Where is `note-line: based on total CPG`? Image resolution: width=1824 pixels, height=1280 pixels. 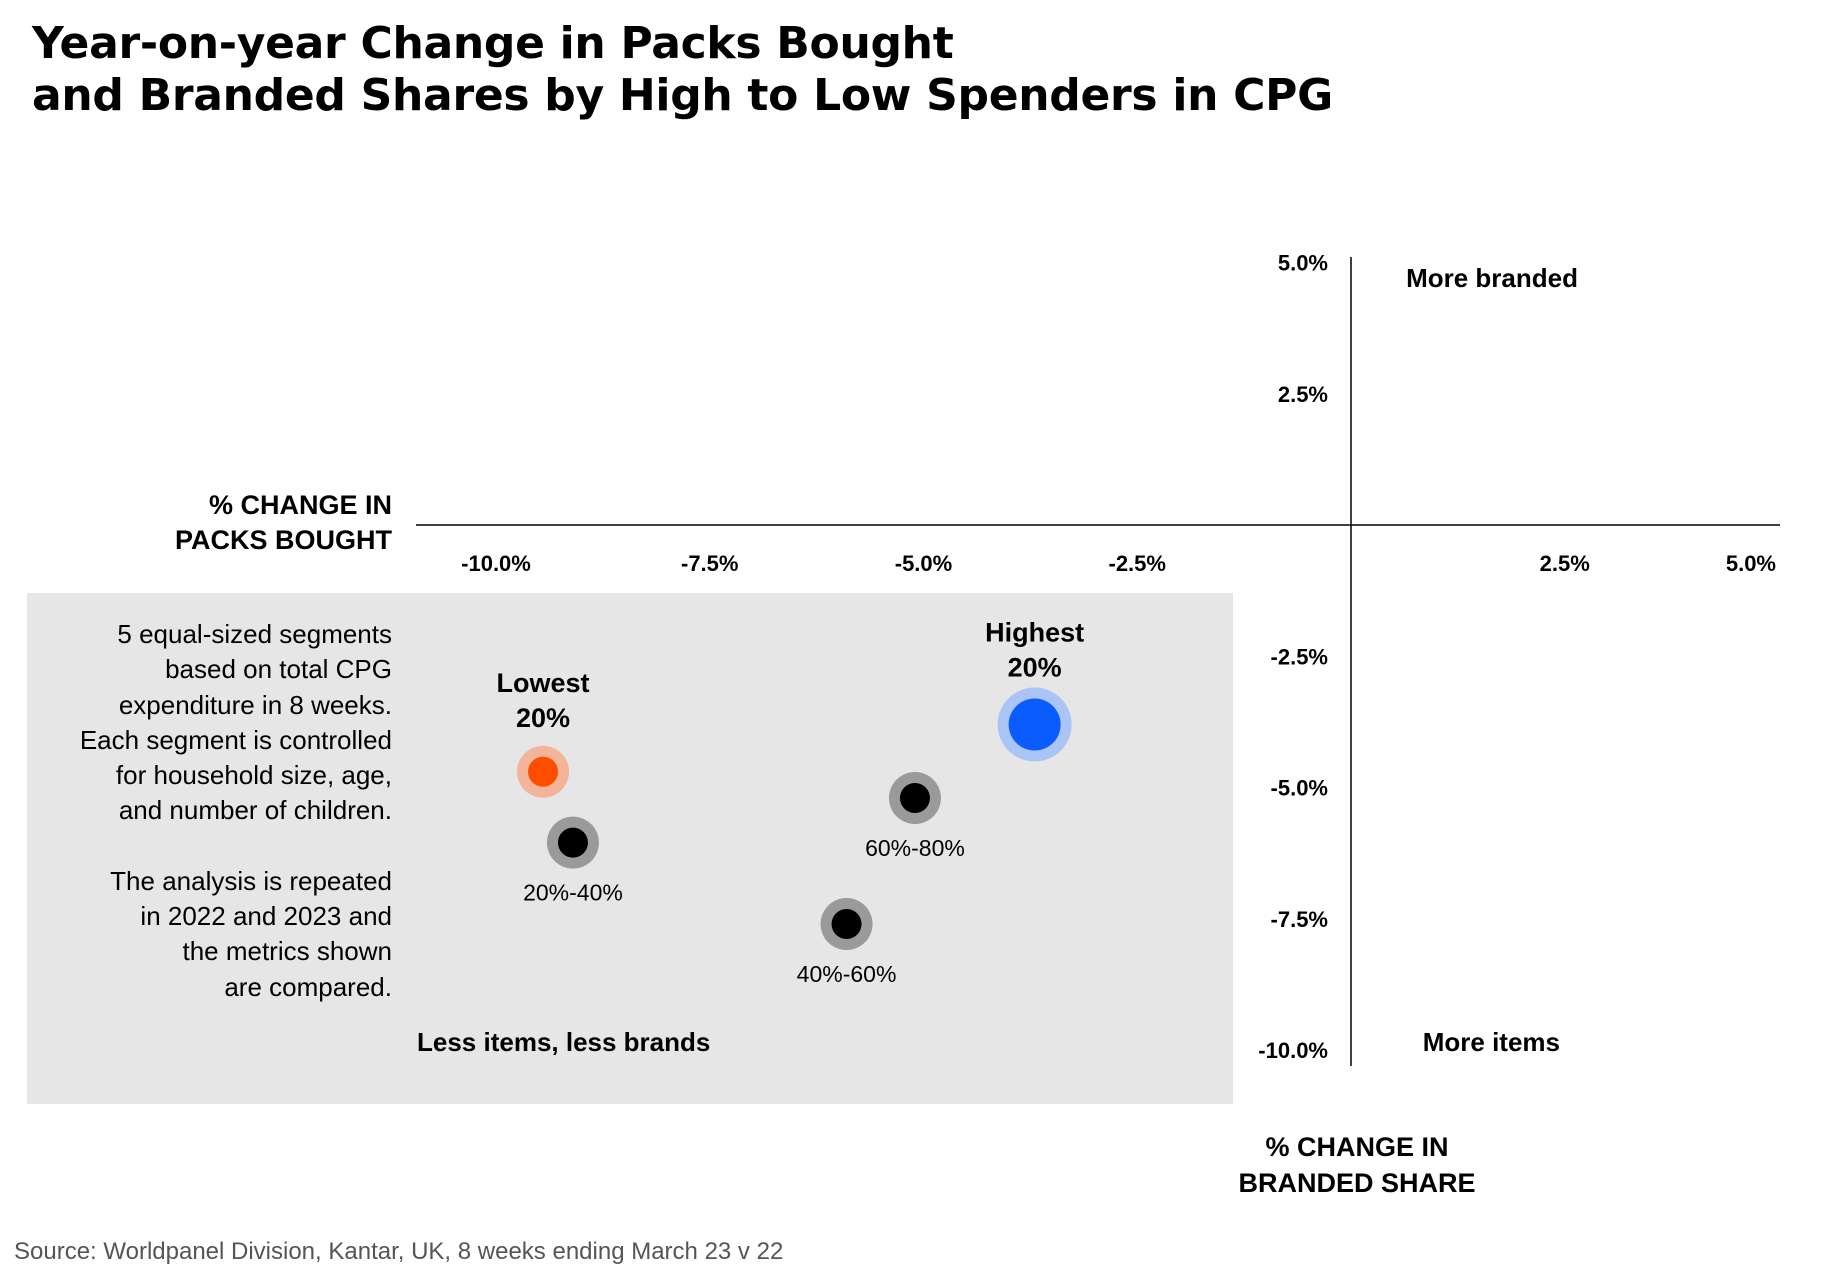 note-line: based on total CPG is located at coordinates (278, 669).